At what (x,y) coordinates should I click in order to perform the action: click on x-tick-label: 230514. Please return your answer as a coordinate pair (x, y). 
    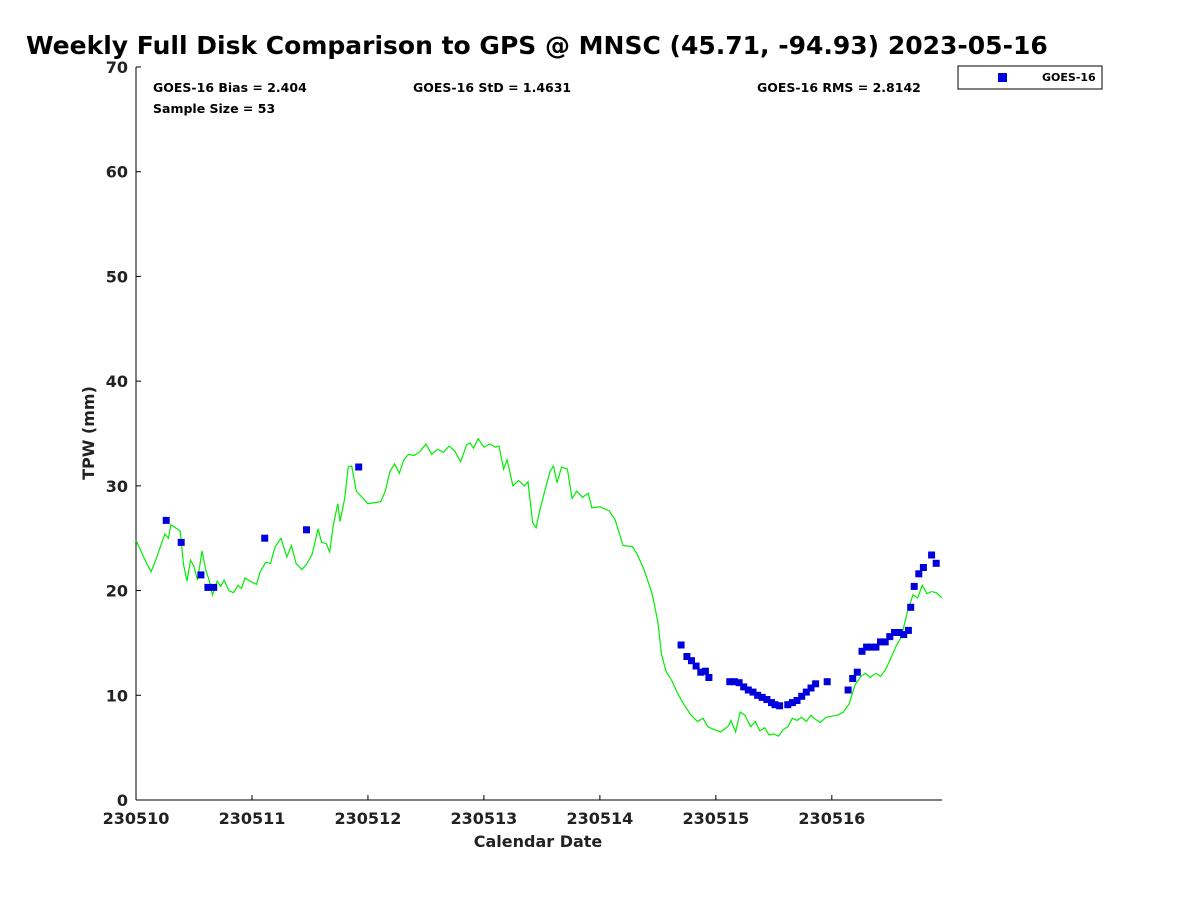
    Looking at the image, I should click on (599, 818).